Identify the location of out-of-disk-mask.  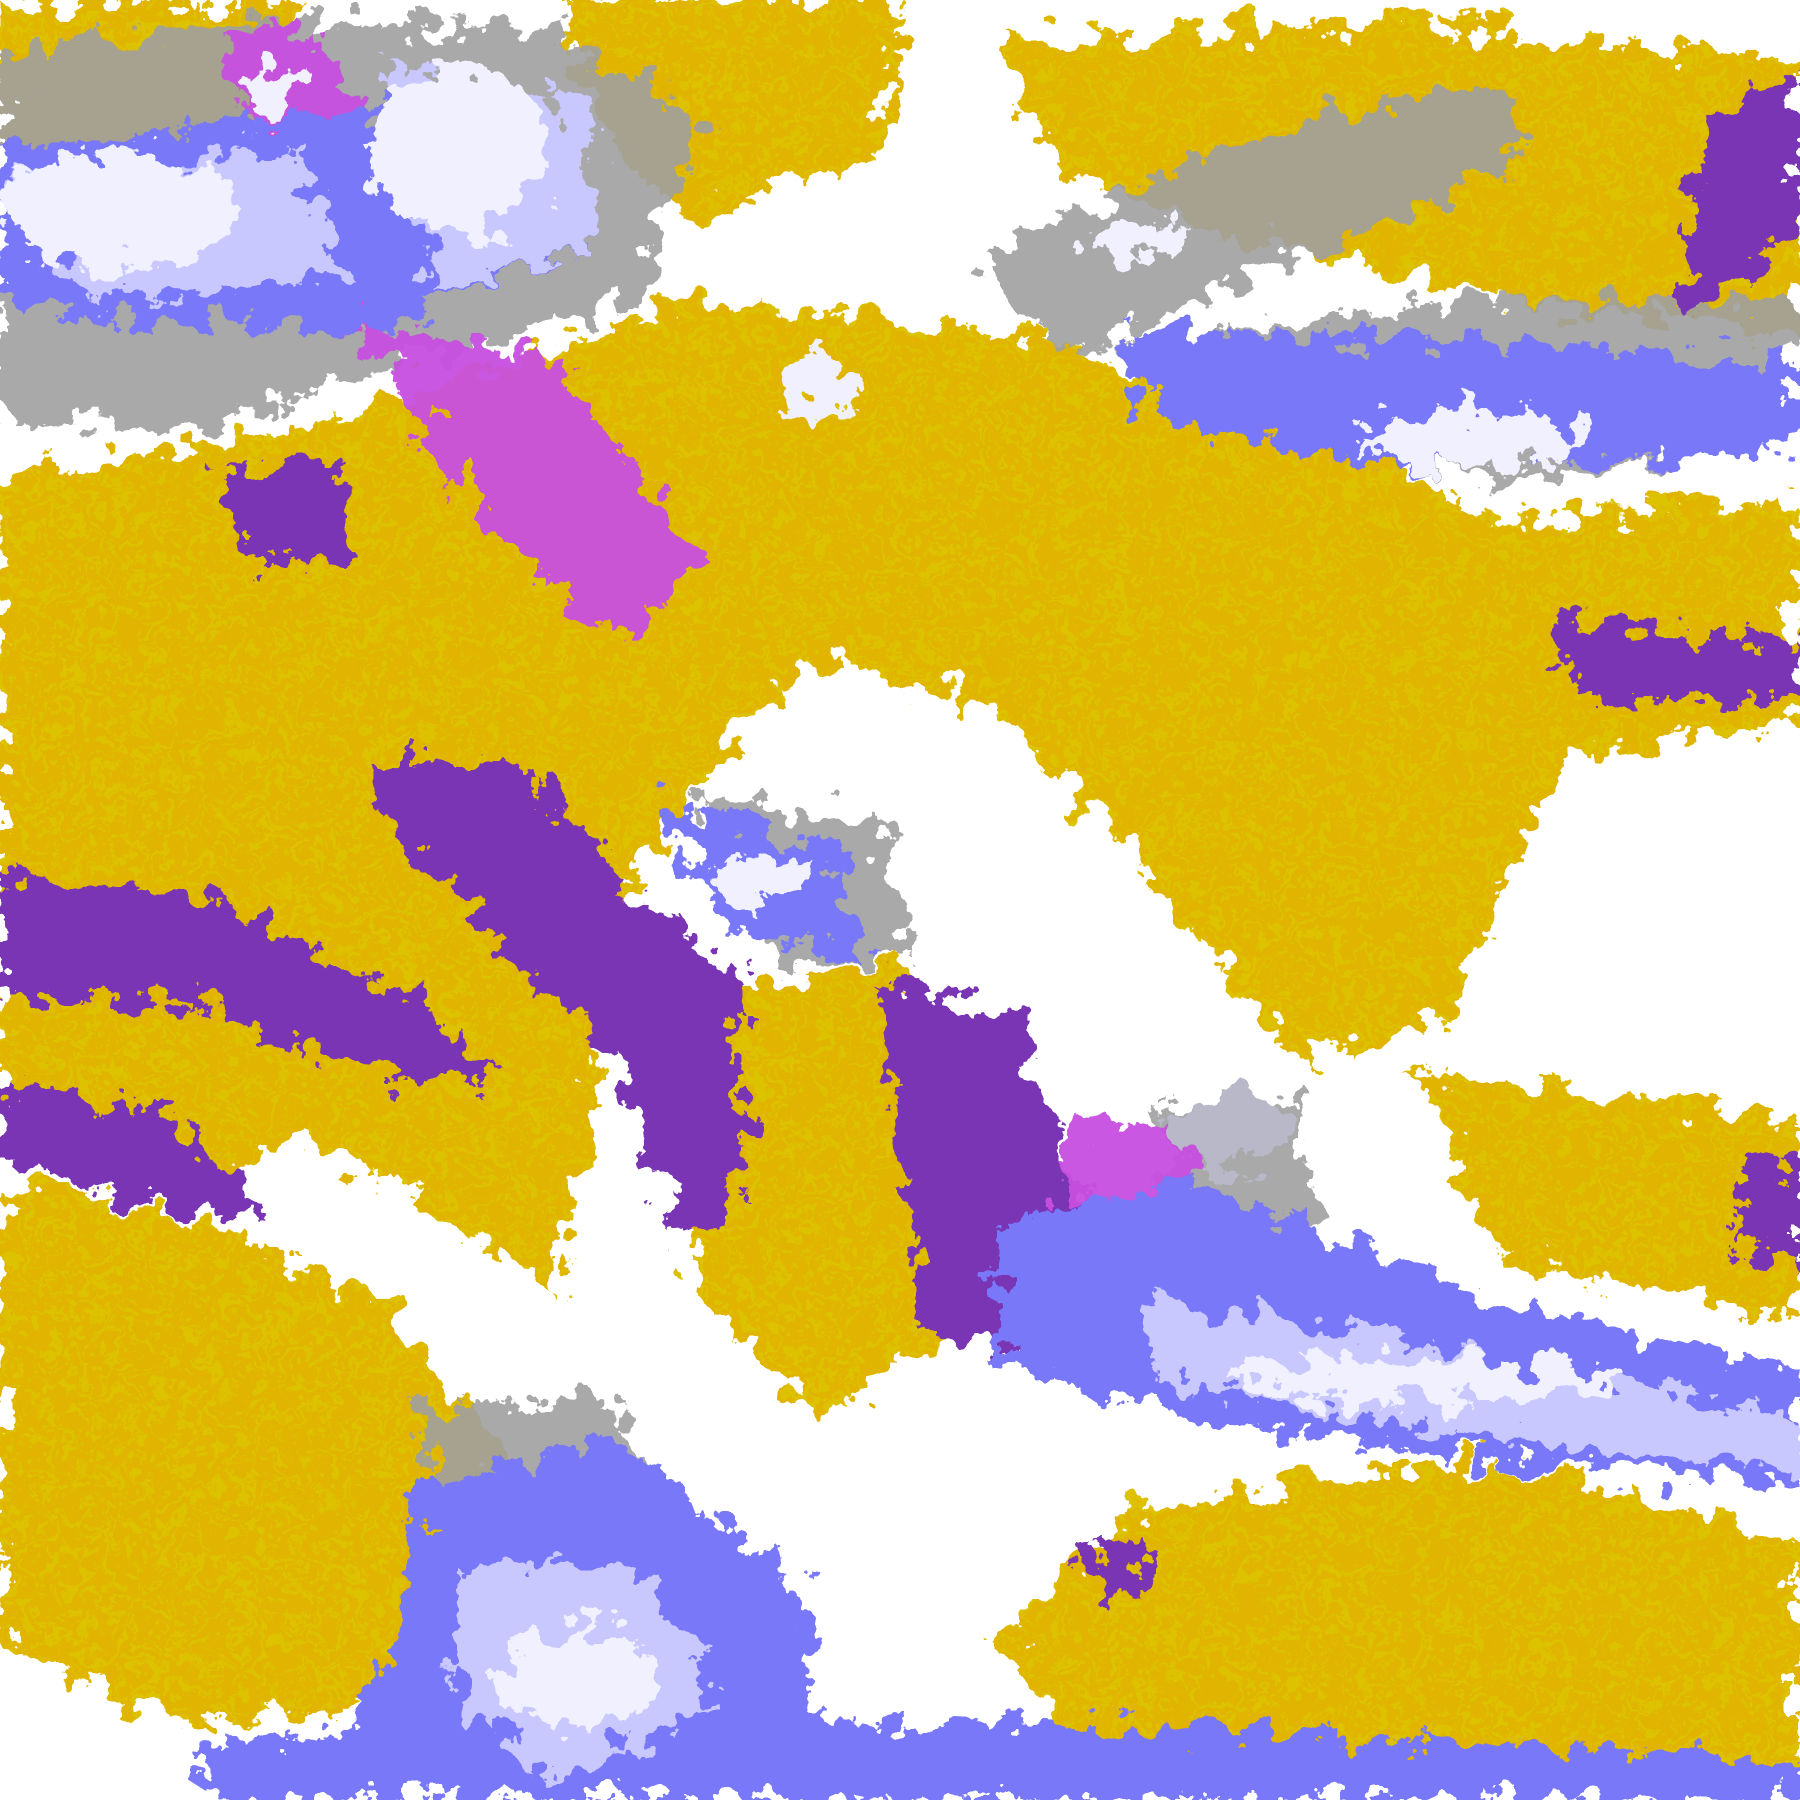
(110, 1730).